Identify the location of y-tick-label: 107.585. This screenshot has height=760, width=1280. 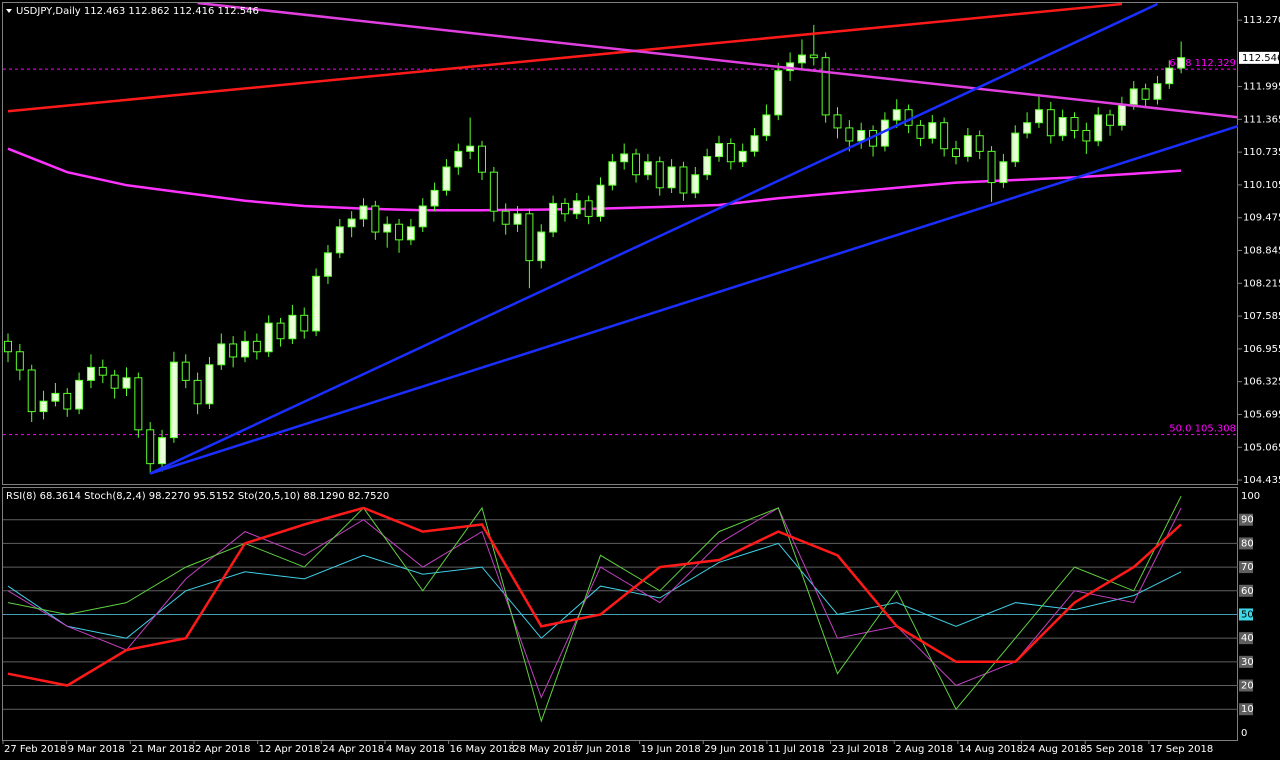
(1261, 316).